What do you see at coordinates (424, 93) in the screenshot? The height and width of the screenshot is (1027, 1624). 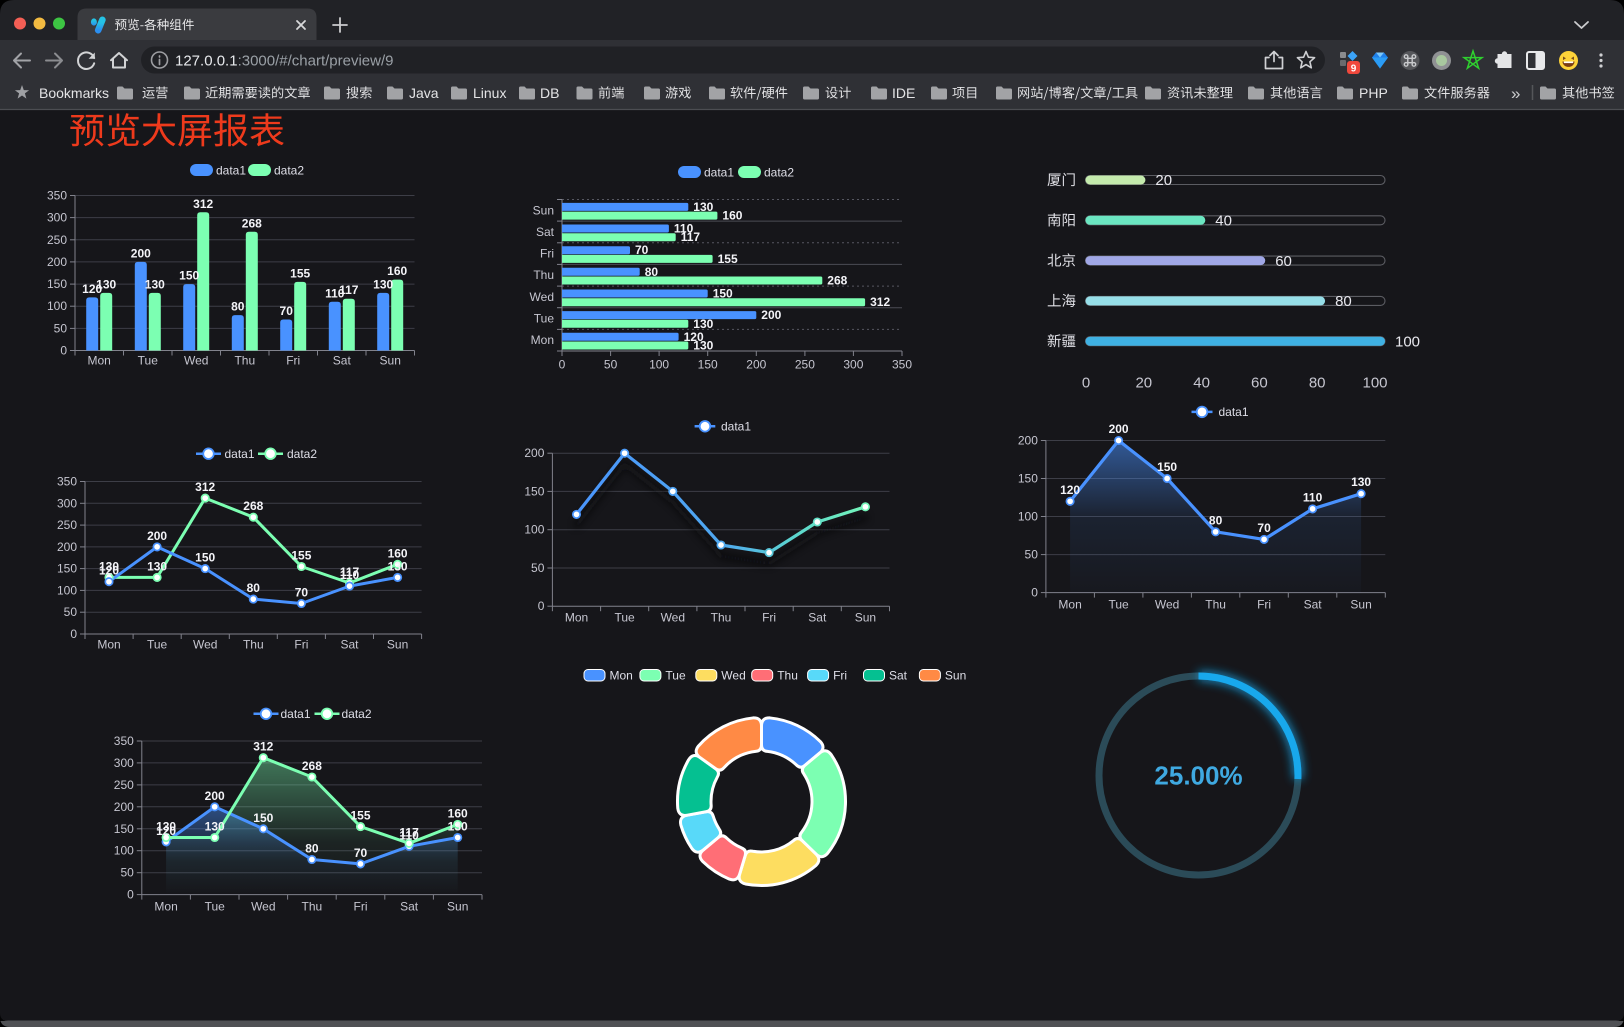 I see `svg-text: Java` at bounding box center [424, 93].